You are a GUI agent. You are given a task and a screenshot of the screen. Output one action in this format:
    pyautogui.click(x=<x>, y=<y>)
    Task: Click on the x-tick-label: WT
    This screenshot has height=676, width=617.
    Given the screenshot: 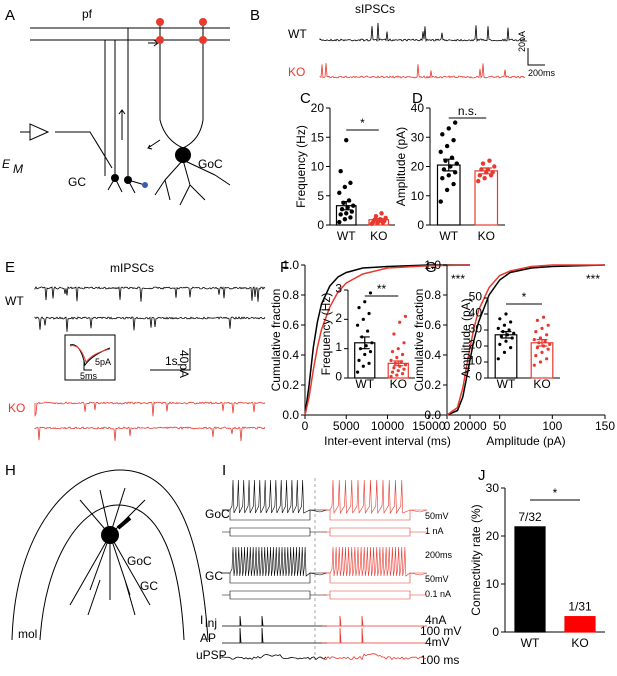 What is the action you would take?
    pyautogui.click(x=448, y=236)
    